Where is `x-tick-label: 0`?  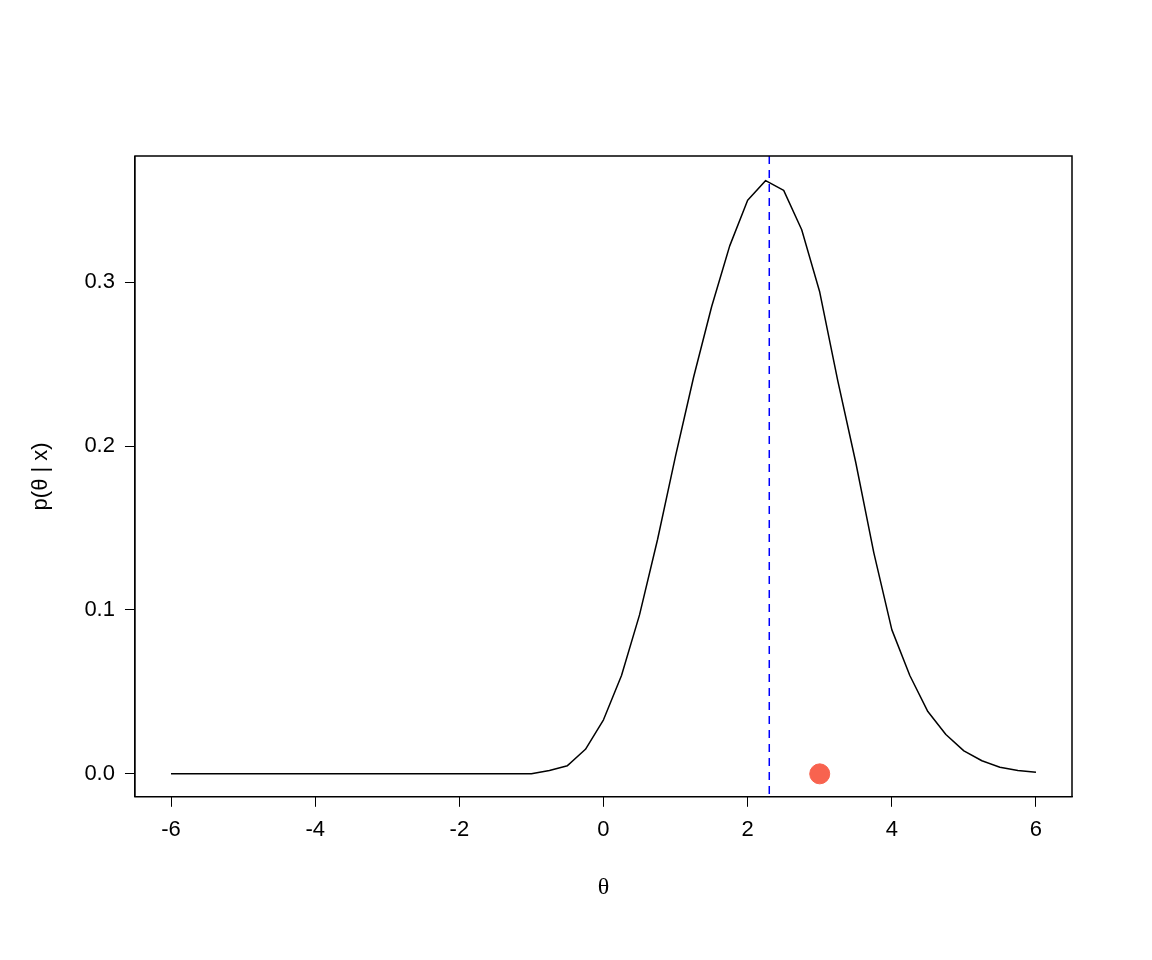
x-tick-label: 0 is located at coordinates (603, 829).